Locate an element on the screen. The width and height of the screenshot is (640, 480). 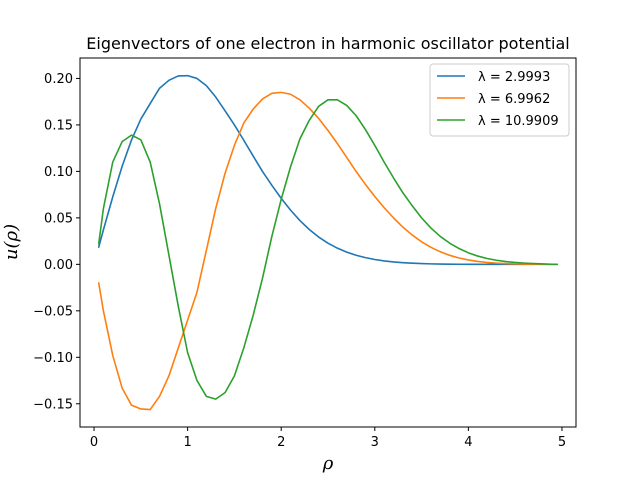
legend-box is located at coordinates (499, 100).